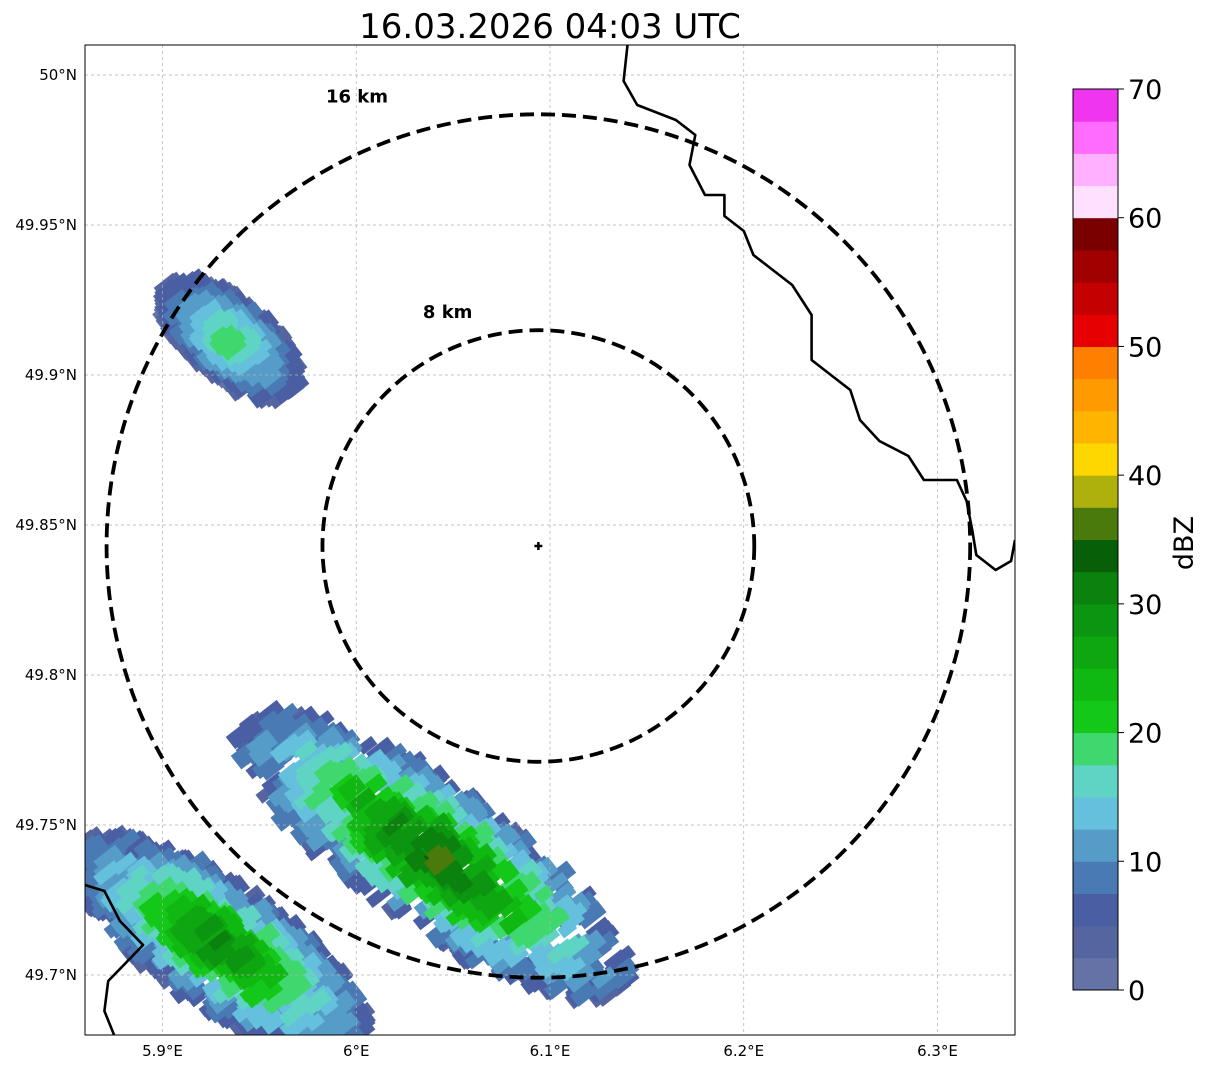 This screenshot has width=1207, height=1069. I want to click on range-ring-8km, so click(538, 546).